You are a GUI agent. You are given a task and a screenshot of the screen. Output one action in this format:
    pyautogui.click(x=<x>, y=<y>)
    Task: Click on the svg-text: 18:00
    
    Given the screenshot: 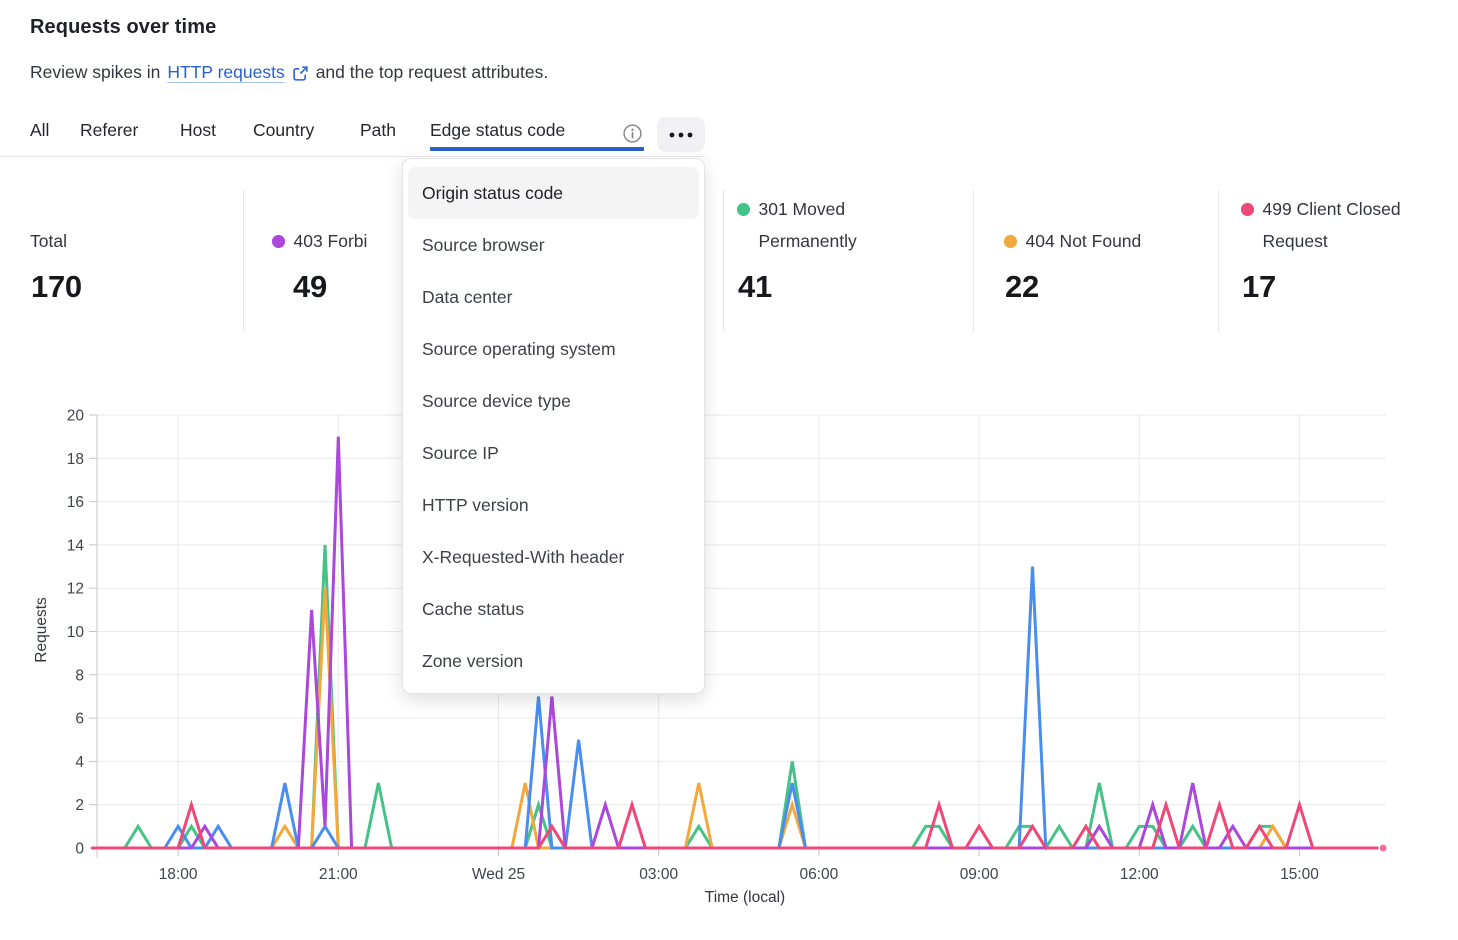 What is the action you would take?
    pyautogui.click(x=178, y=874)
    